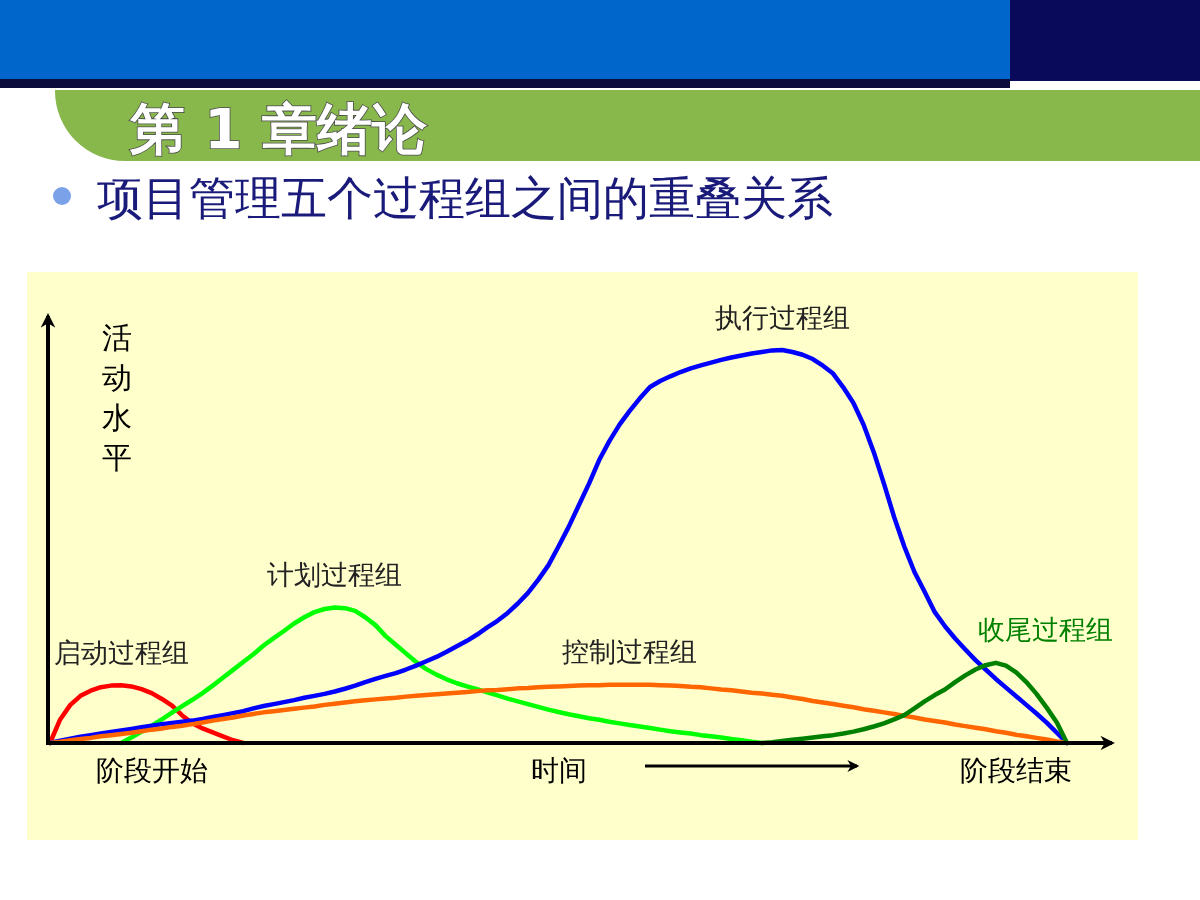 This screenshot has width=1200, height=900. Describe the element at coordinates (278, 129) in the screenshot. I see `chart-title: 第 1 章绪论` at that location.